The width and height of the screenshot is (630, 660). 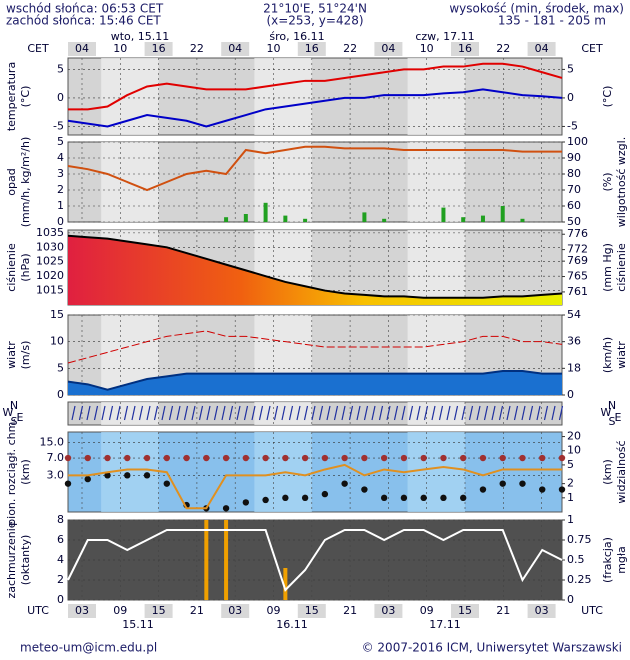 I want to click on y-tick-label: 1, so click(x=60, y=205).